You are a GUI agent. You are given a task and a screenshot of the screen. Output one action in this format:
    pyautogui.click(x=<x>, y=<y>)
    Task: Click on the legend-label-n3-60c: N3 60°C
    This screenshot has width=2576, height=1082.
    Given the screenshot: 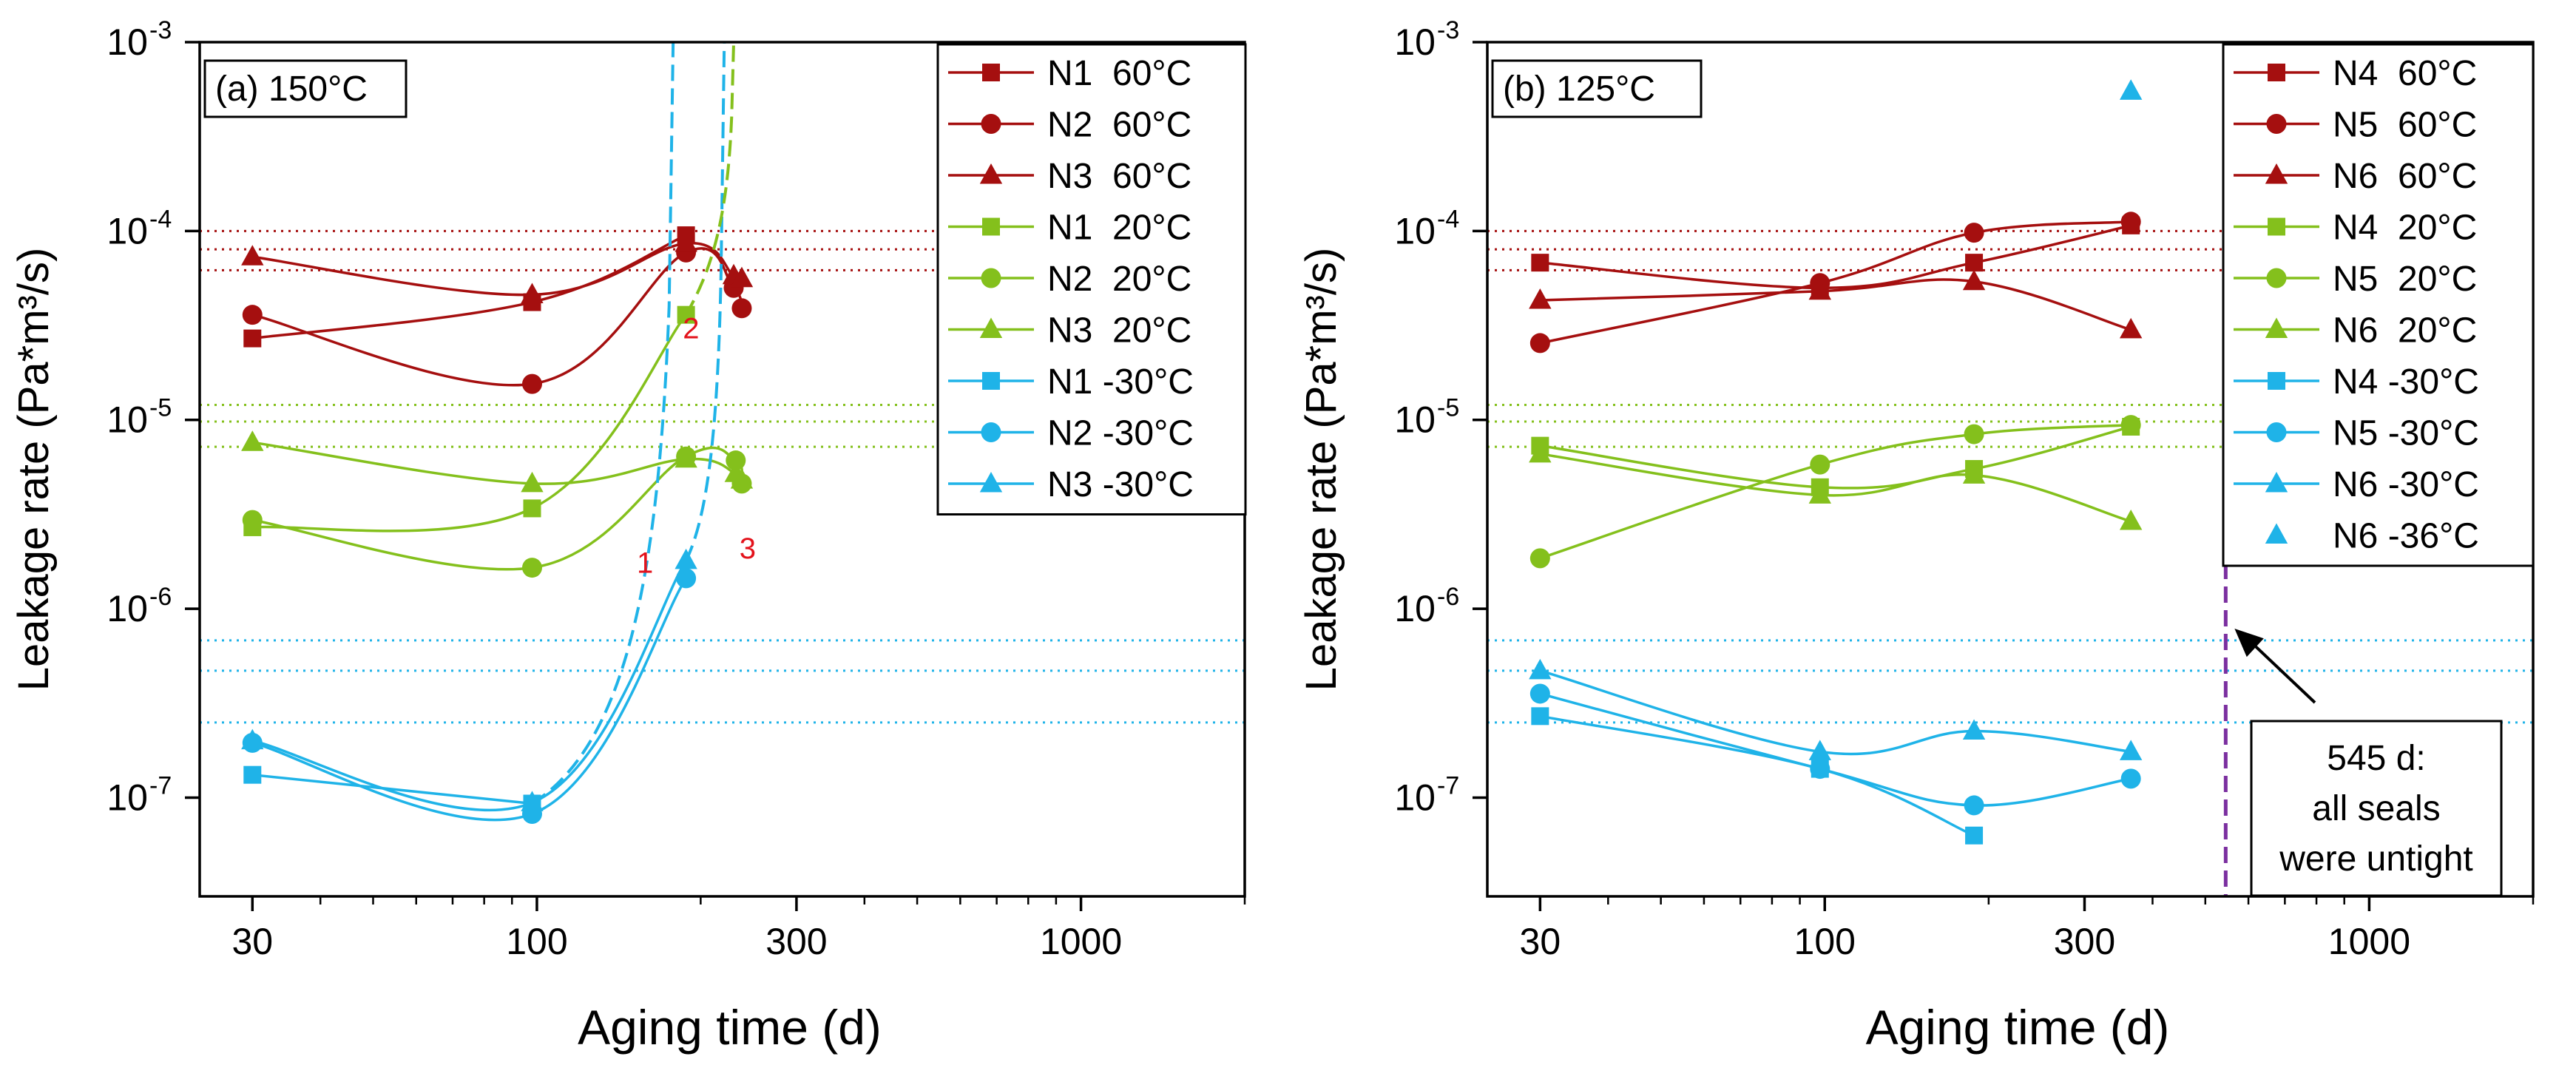 What is the action you would take?
    pyautogui.click(x=1119, y=176)
    